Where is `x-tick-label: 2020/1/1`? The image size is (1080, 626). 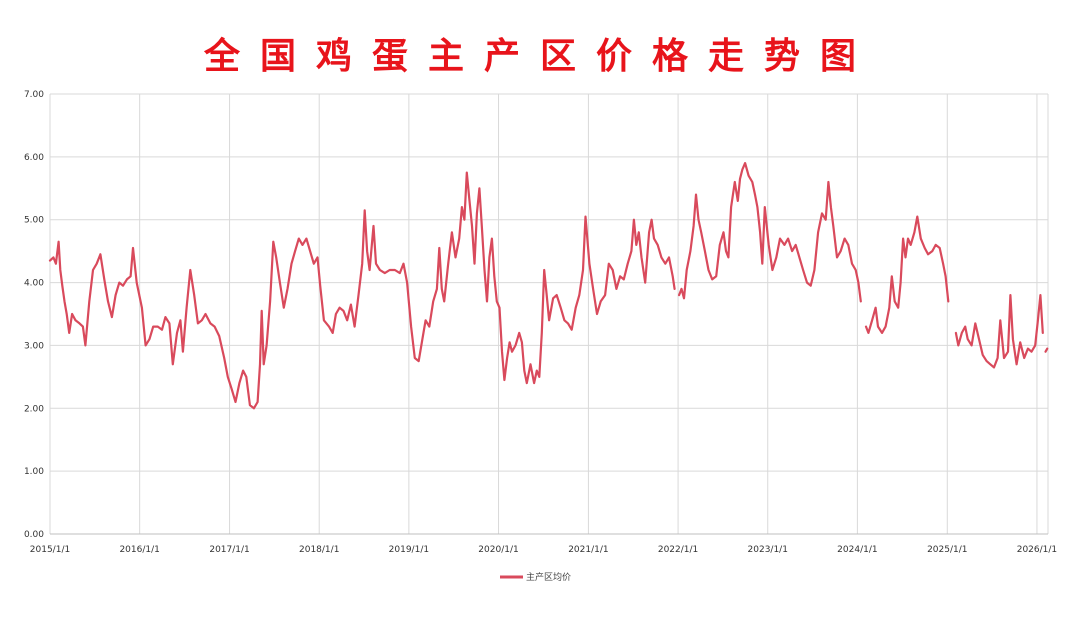
x-tick-label: 2020/1/1 is located at coordinates (498, 550).